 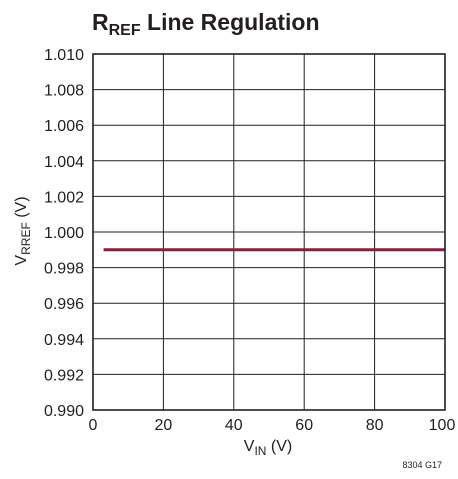 I want to click on x-axis-label: VIN (V), so click(x=268, y=448).